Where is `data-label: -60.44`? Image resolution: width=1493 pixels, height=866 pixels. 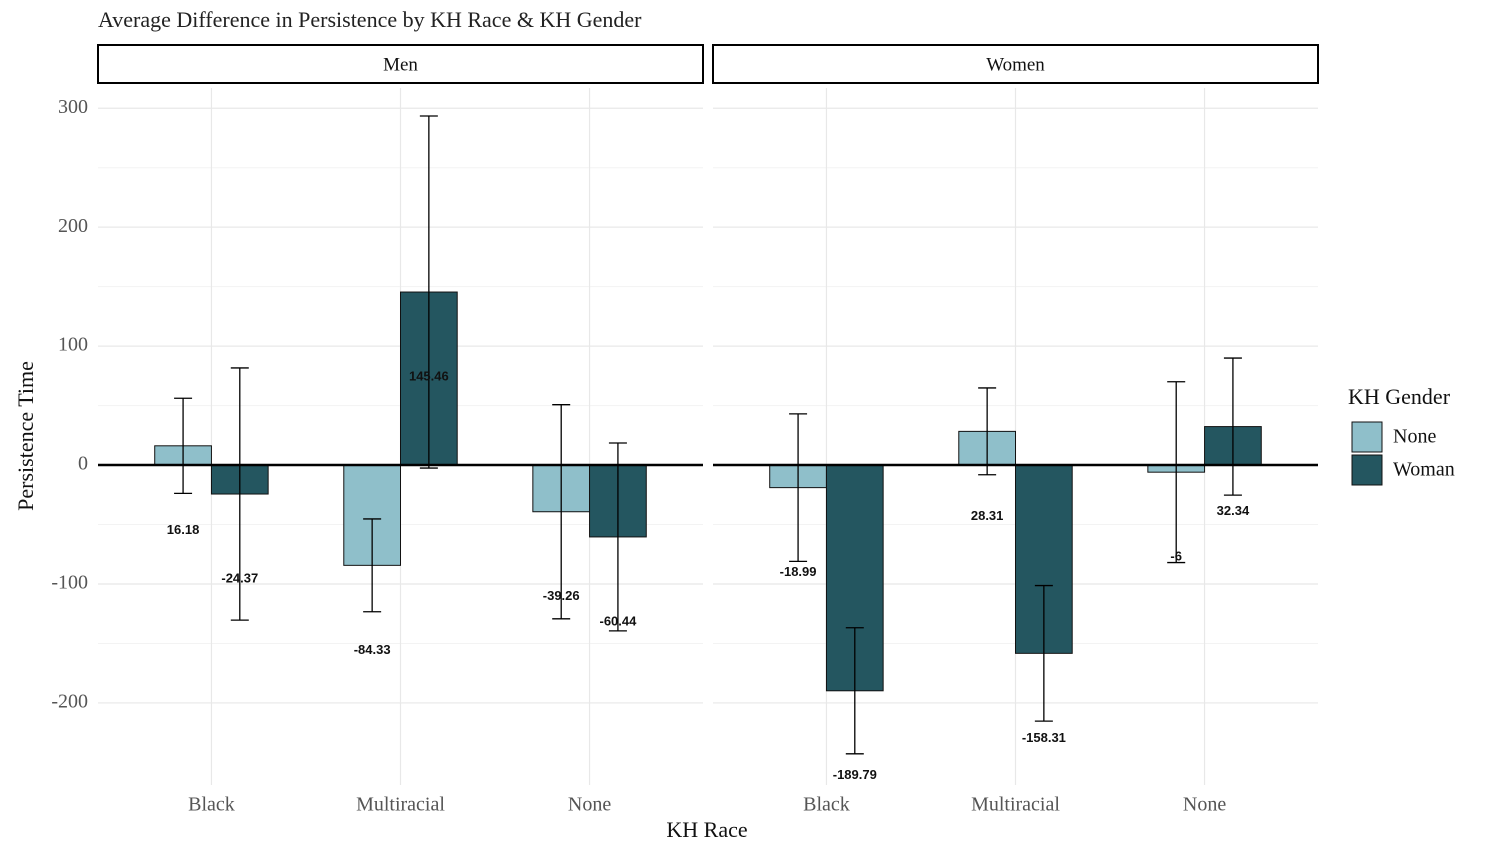
data-label: -60.44 is located at coordinates (618, 620).